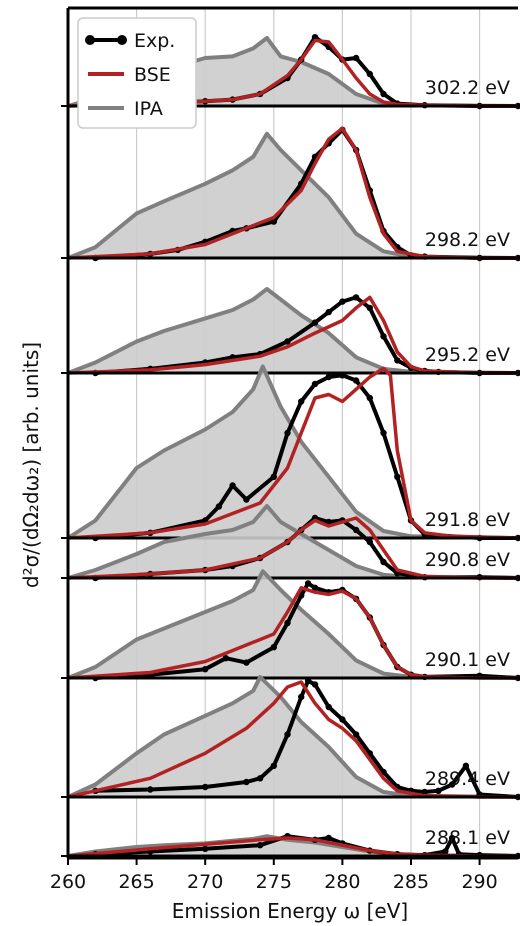  Describe the element at coordinates (154, 41) in the screenshot. I see `legend-label: Exp.` at that location.